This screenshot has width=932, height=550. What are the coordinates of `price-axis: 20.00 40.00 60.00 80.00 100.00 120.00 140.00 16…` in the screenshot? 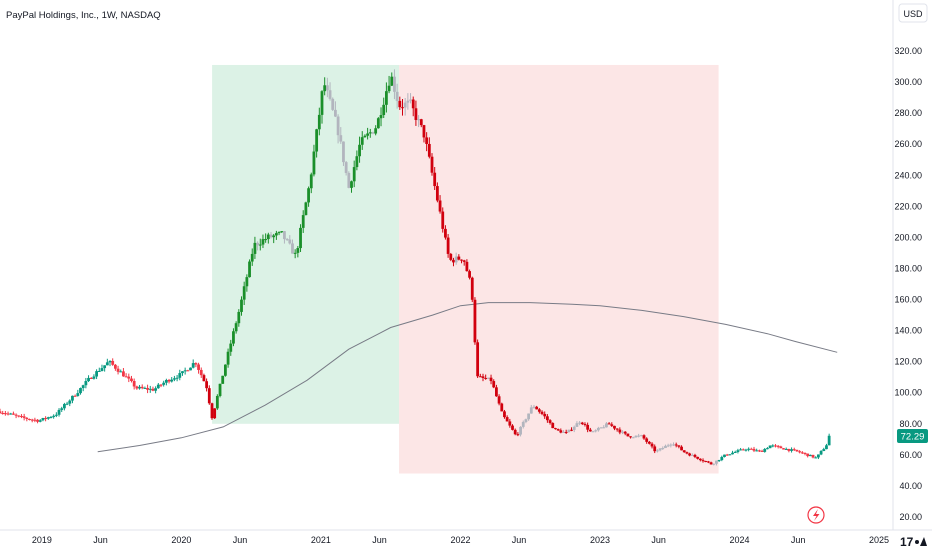 It's located at (908, 284).